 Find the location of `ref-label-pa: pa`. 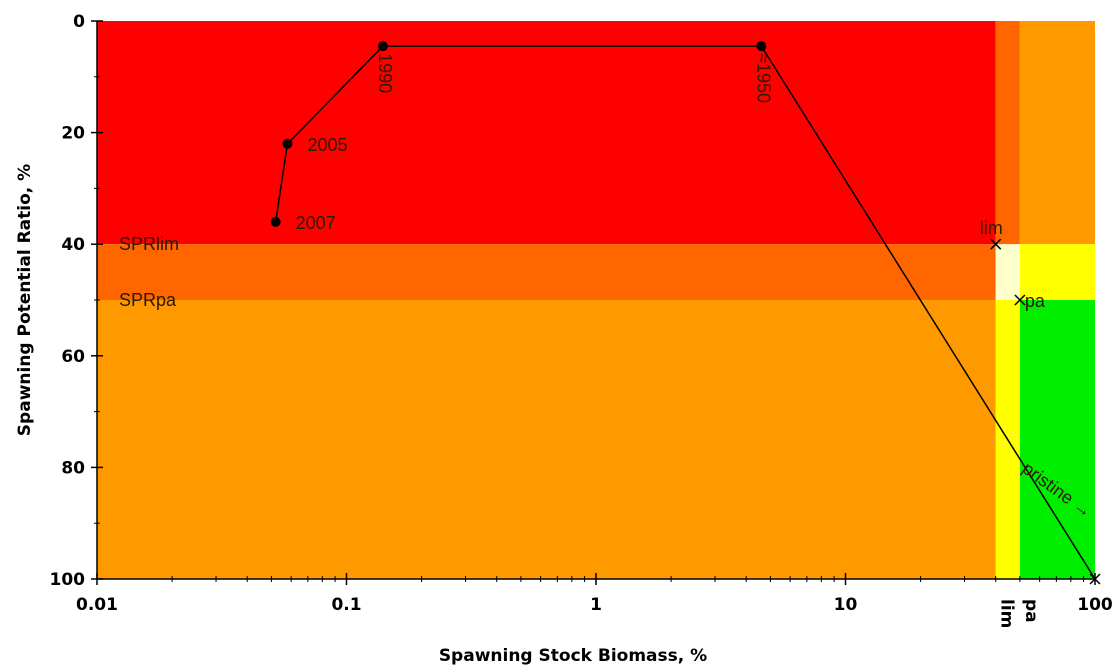

ref-label-pa: pa is located at coordinates (1035, 301).